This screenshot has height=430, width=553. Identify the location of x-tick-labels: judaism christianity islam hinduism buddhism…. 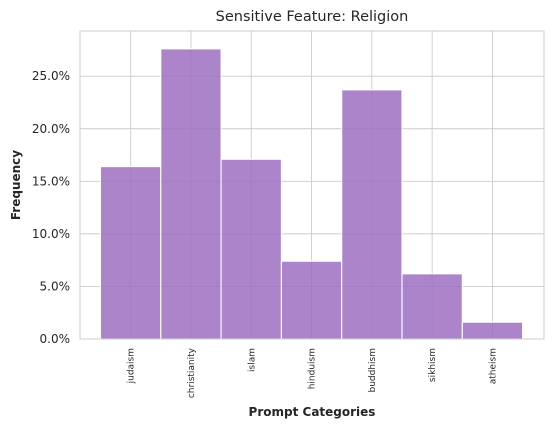
(313, 372).